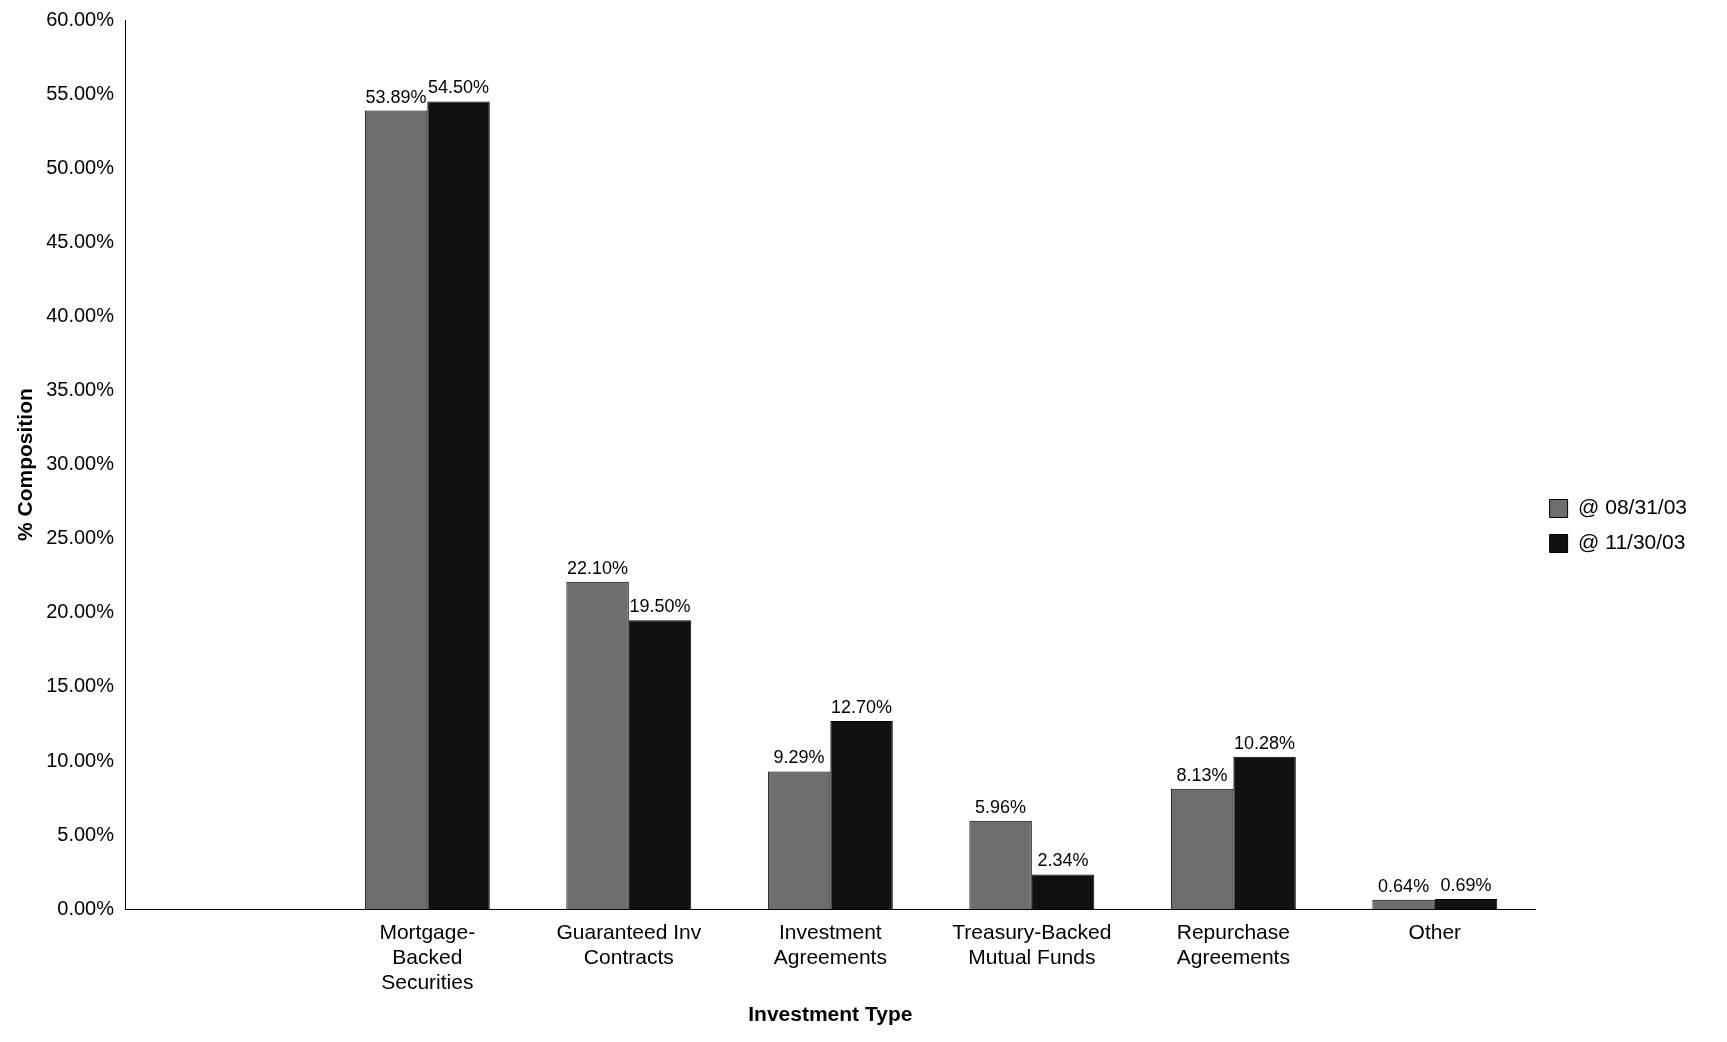 The height and width of the screenshot is (1042, 1727). I want to click on data-label: 5.96%, so click(1001, 806).